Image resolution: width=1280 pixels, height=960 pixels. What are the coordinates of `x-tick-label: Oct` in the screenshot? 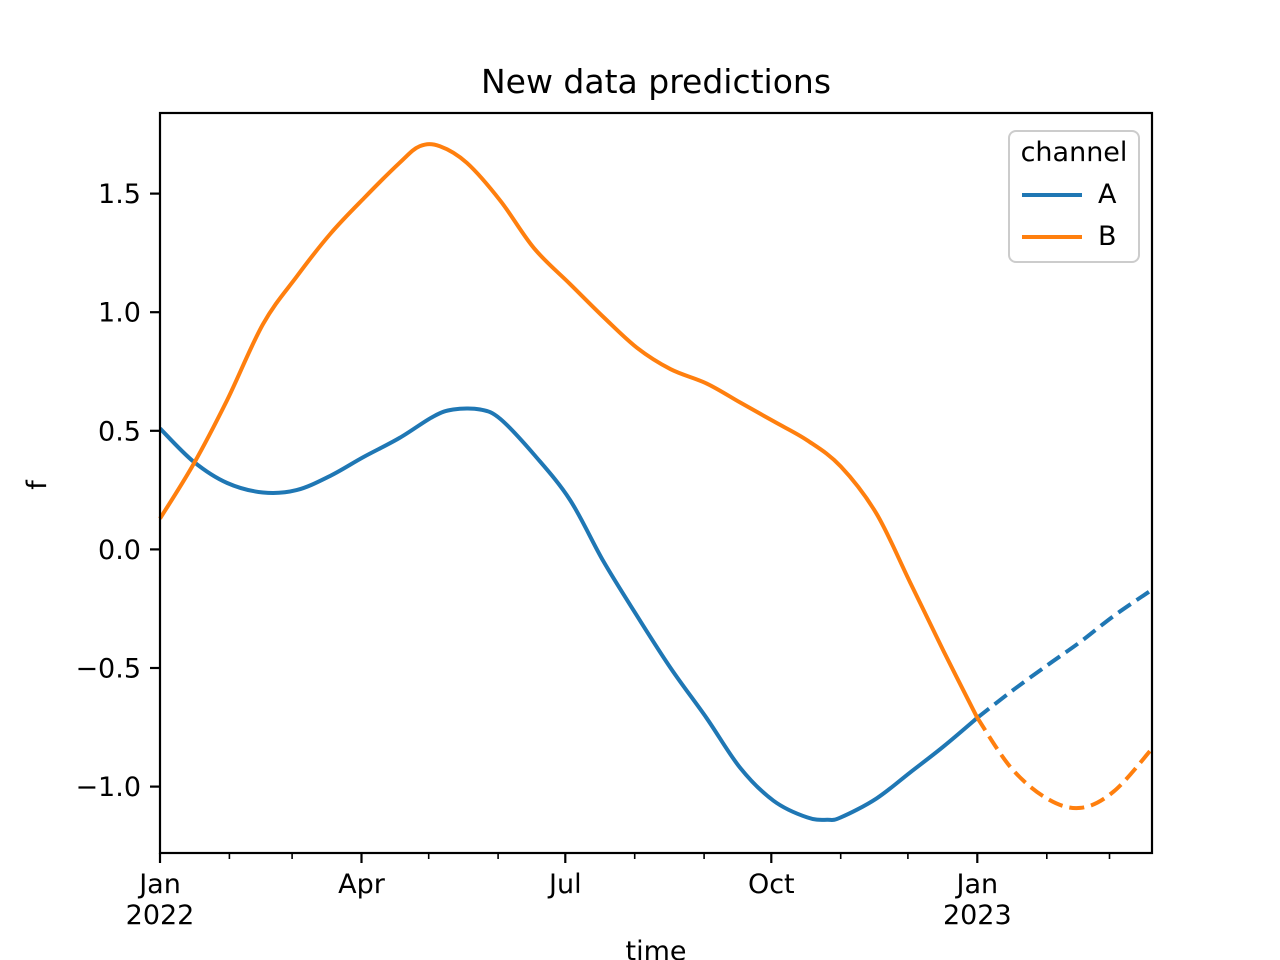 It's located at (771, 884).